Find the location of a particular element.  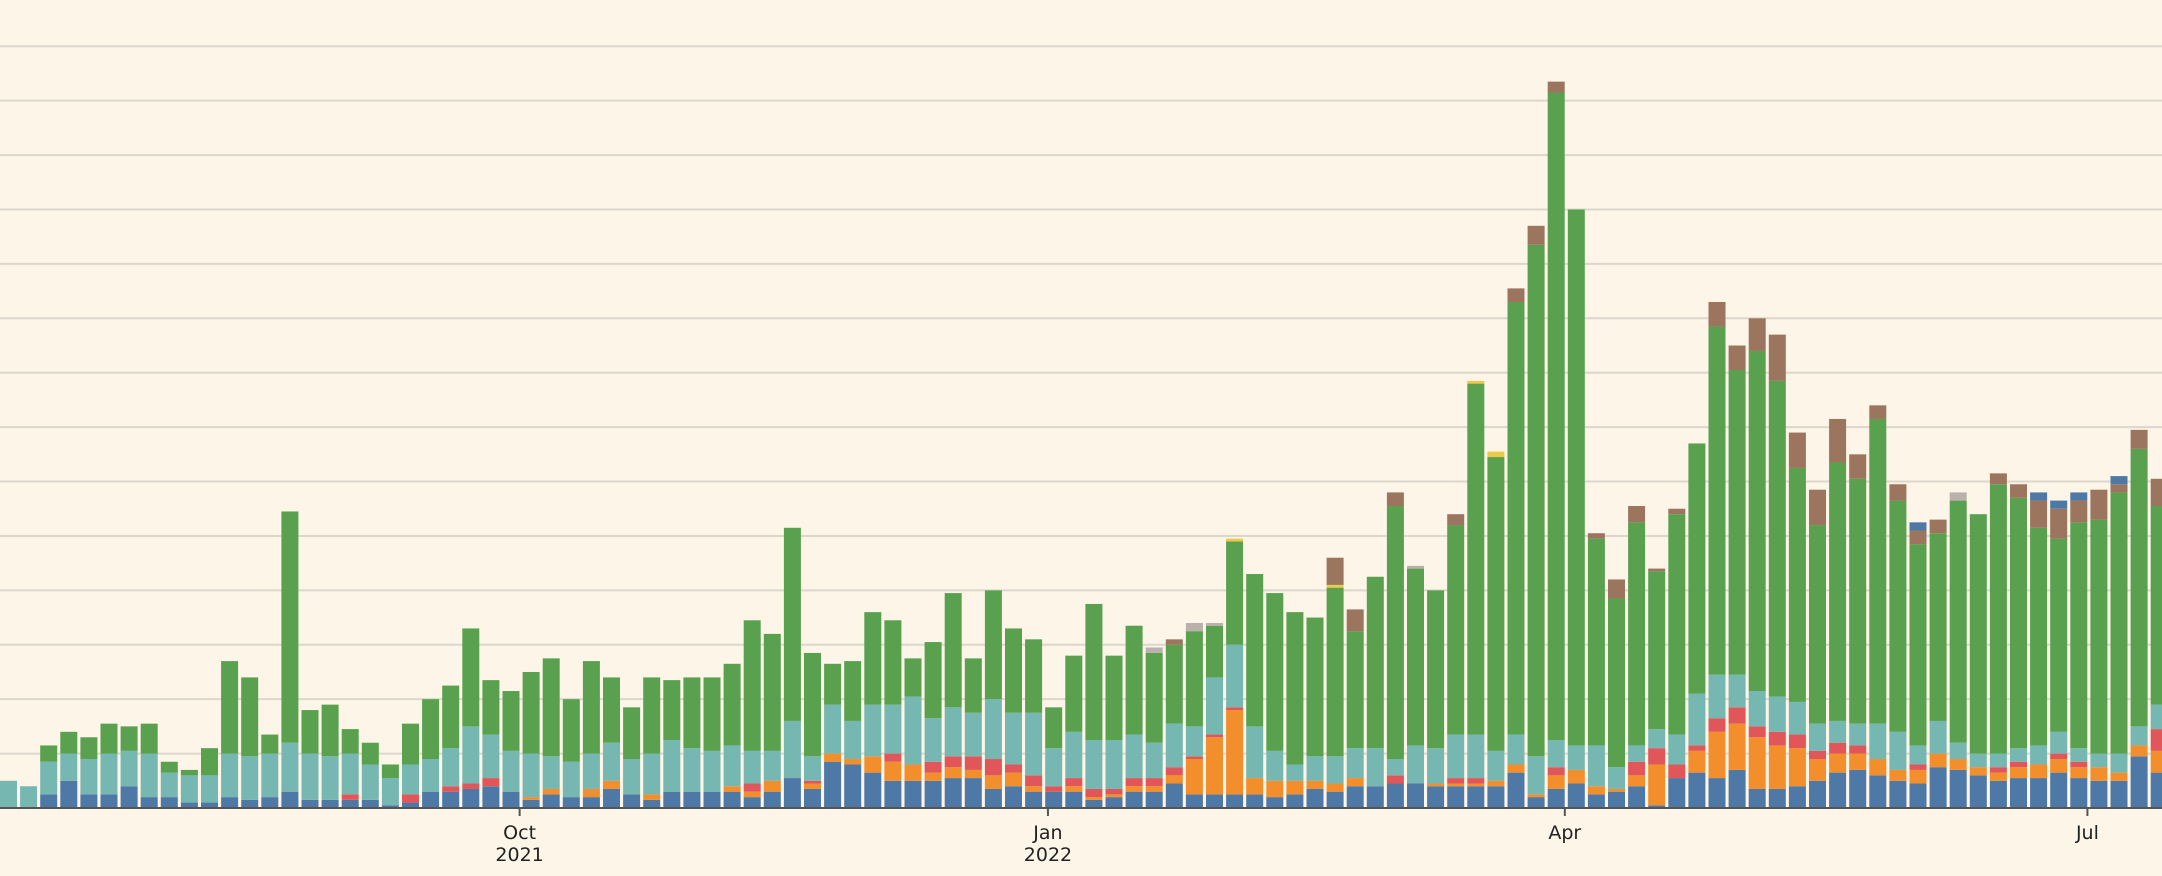

bar-segment-s6 is located at coordinates (1335, 586).